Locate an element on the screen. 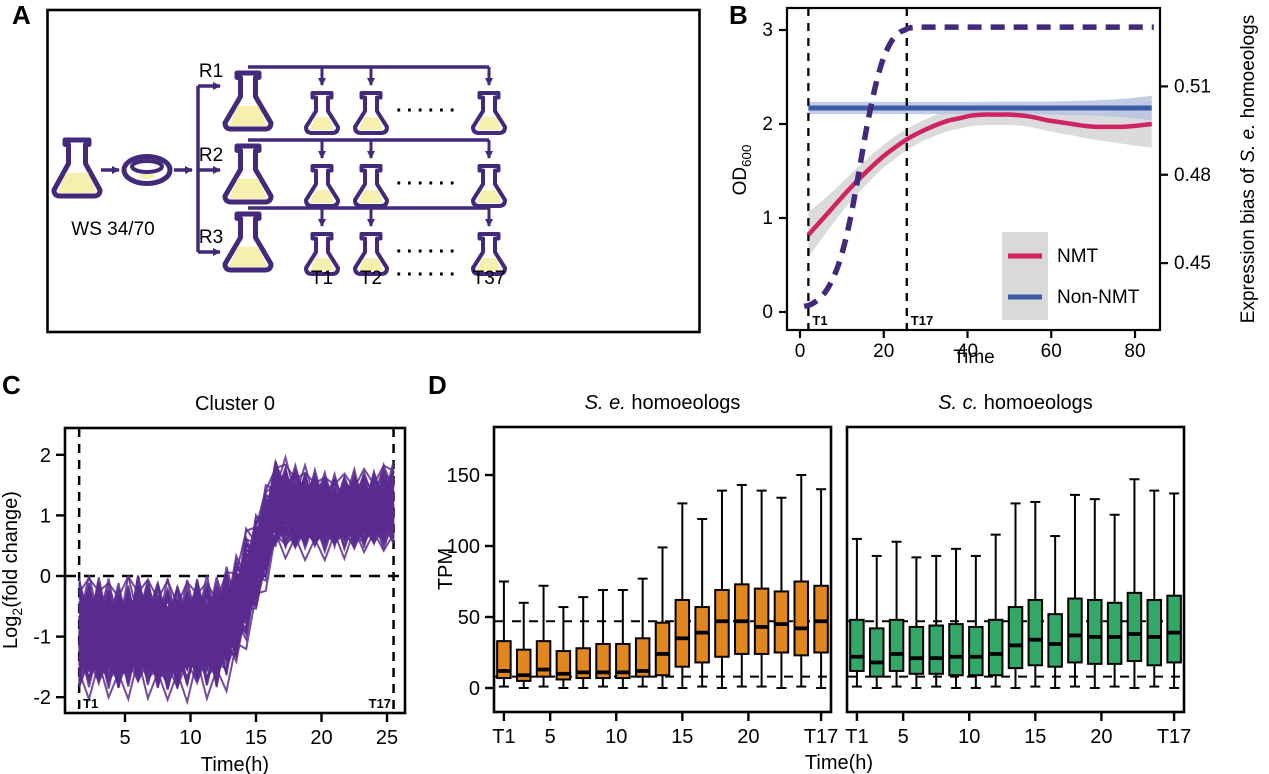 The width and height of the screenshot is (1269, 774). timepoint-annotation: T1 is located at coordinates (819, 320).